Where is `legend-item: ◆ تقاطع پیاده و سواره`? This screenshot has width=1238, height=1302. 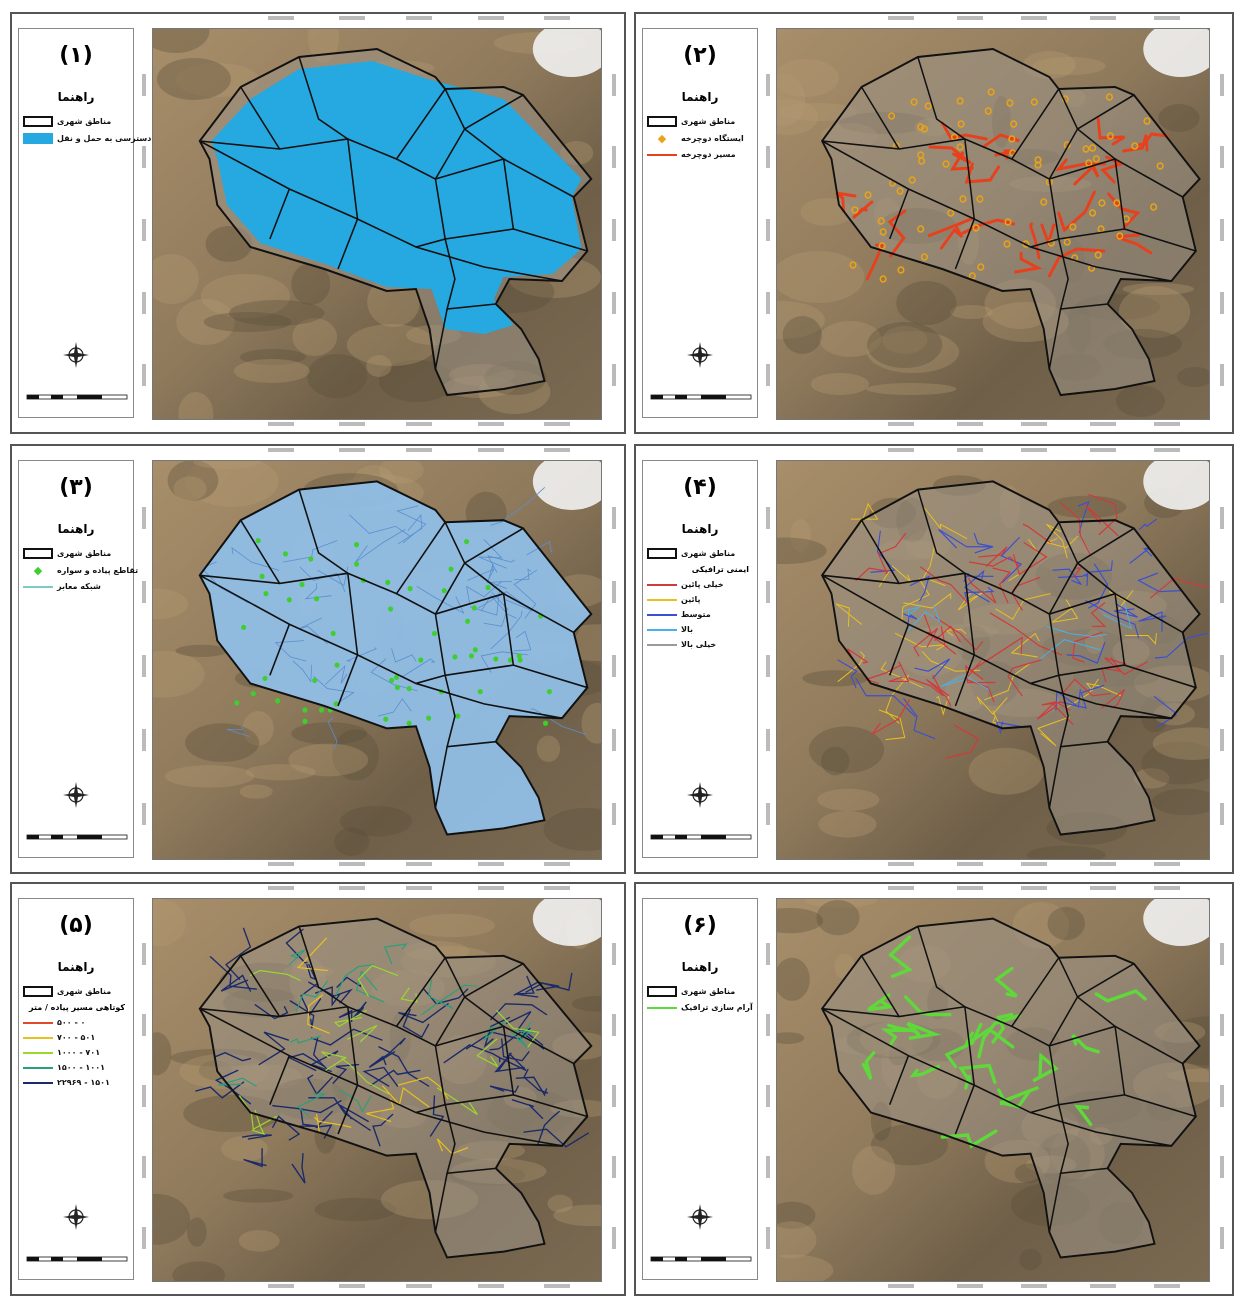 legend-item: ◆ تقاطع پیاده و سواره is located at coordinates (80, 570).